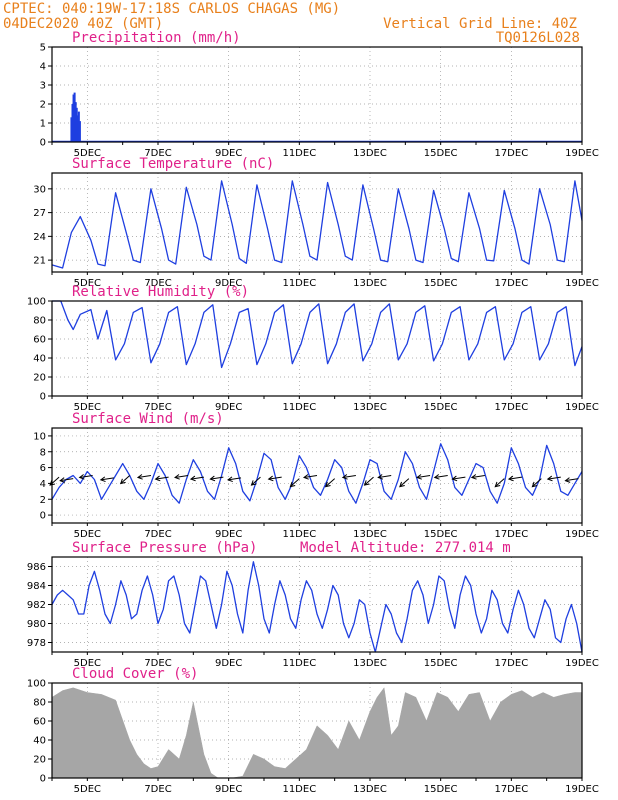  What do you see at coordinates (317, 607) in the screenshot?
I see `pressure-line` at bounding box center [317, 607].